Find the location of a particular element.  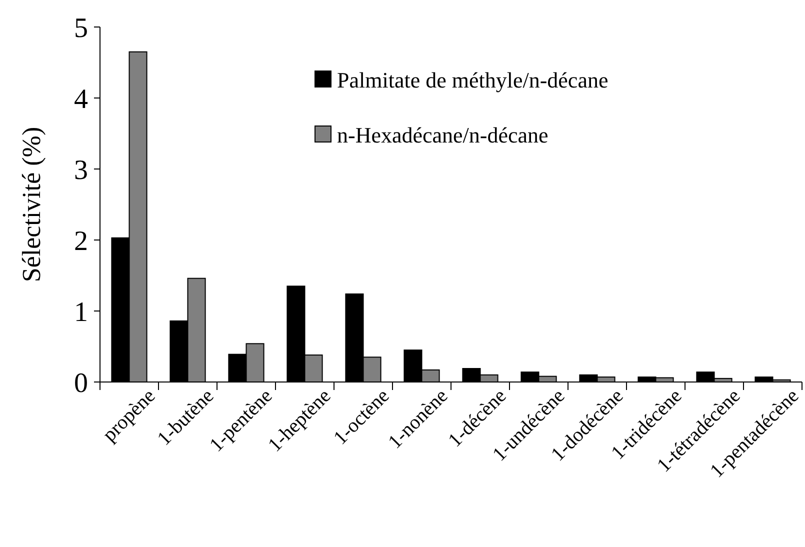

y-tick-label: 0 is located at coordinates (81, 383).